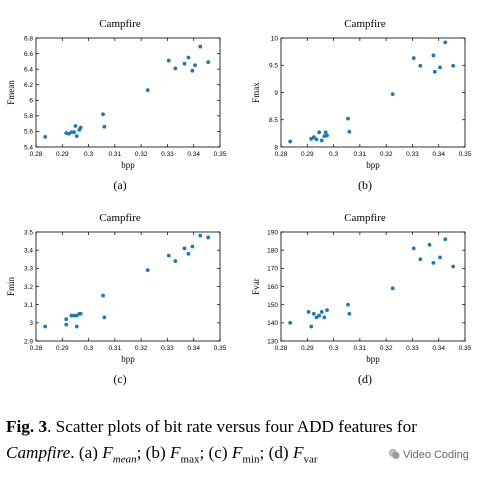  Describe the element at coordinates (465, 348) in the screenshot. I see `x-tick-label: 0.35` at that location.